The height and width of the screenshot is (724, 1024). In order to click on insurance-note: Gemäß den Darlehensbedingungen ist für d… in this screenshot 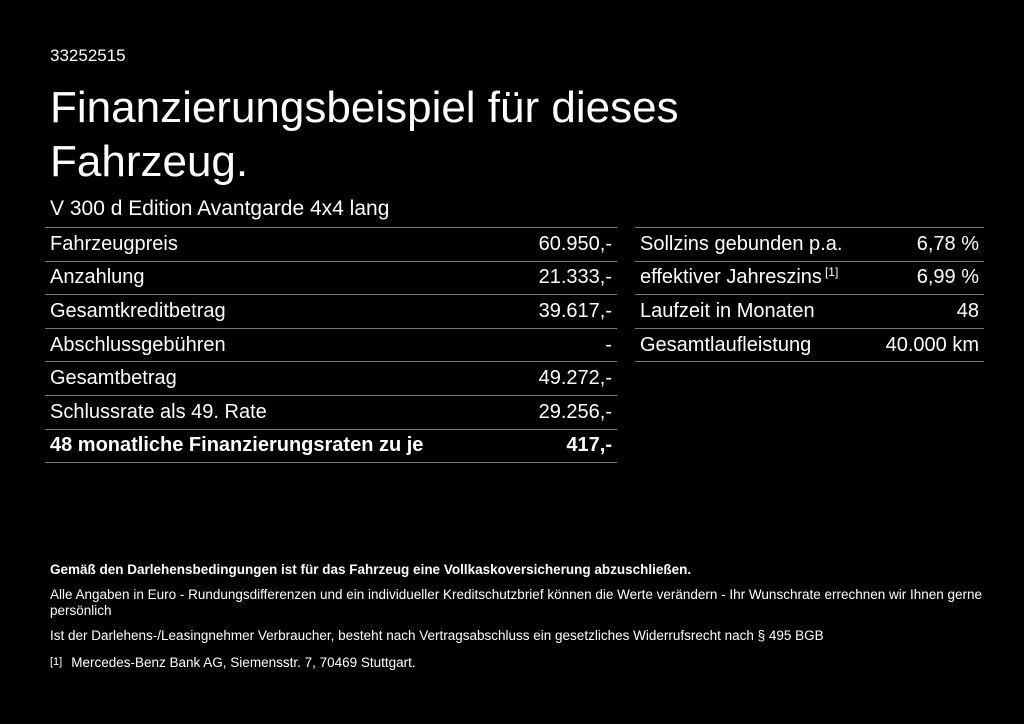, I will do `click(371, 570)`.